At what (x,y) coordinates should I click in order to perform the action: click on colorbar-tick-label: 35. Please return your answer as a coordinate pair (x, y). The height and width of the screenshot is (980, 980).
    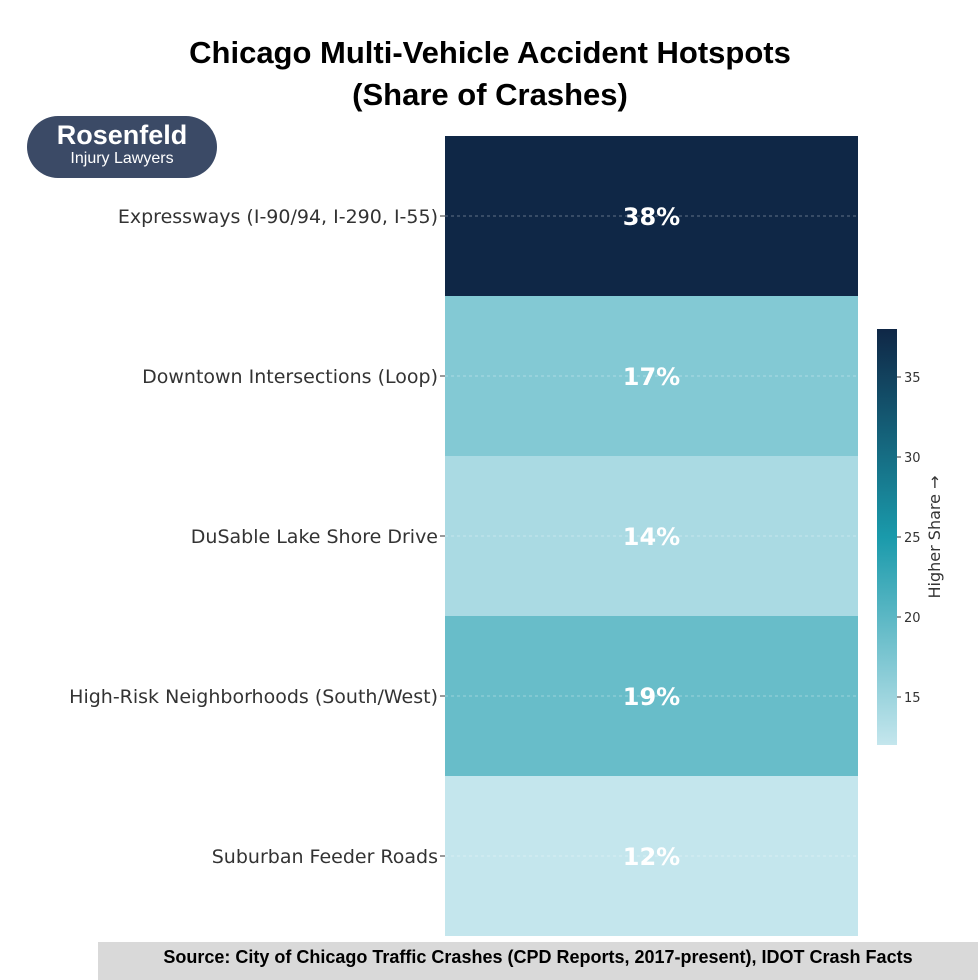
    Looking at the image, I should click on (912, 378).